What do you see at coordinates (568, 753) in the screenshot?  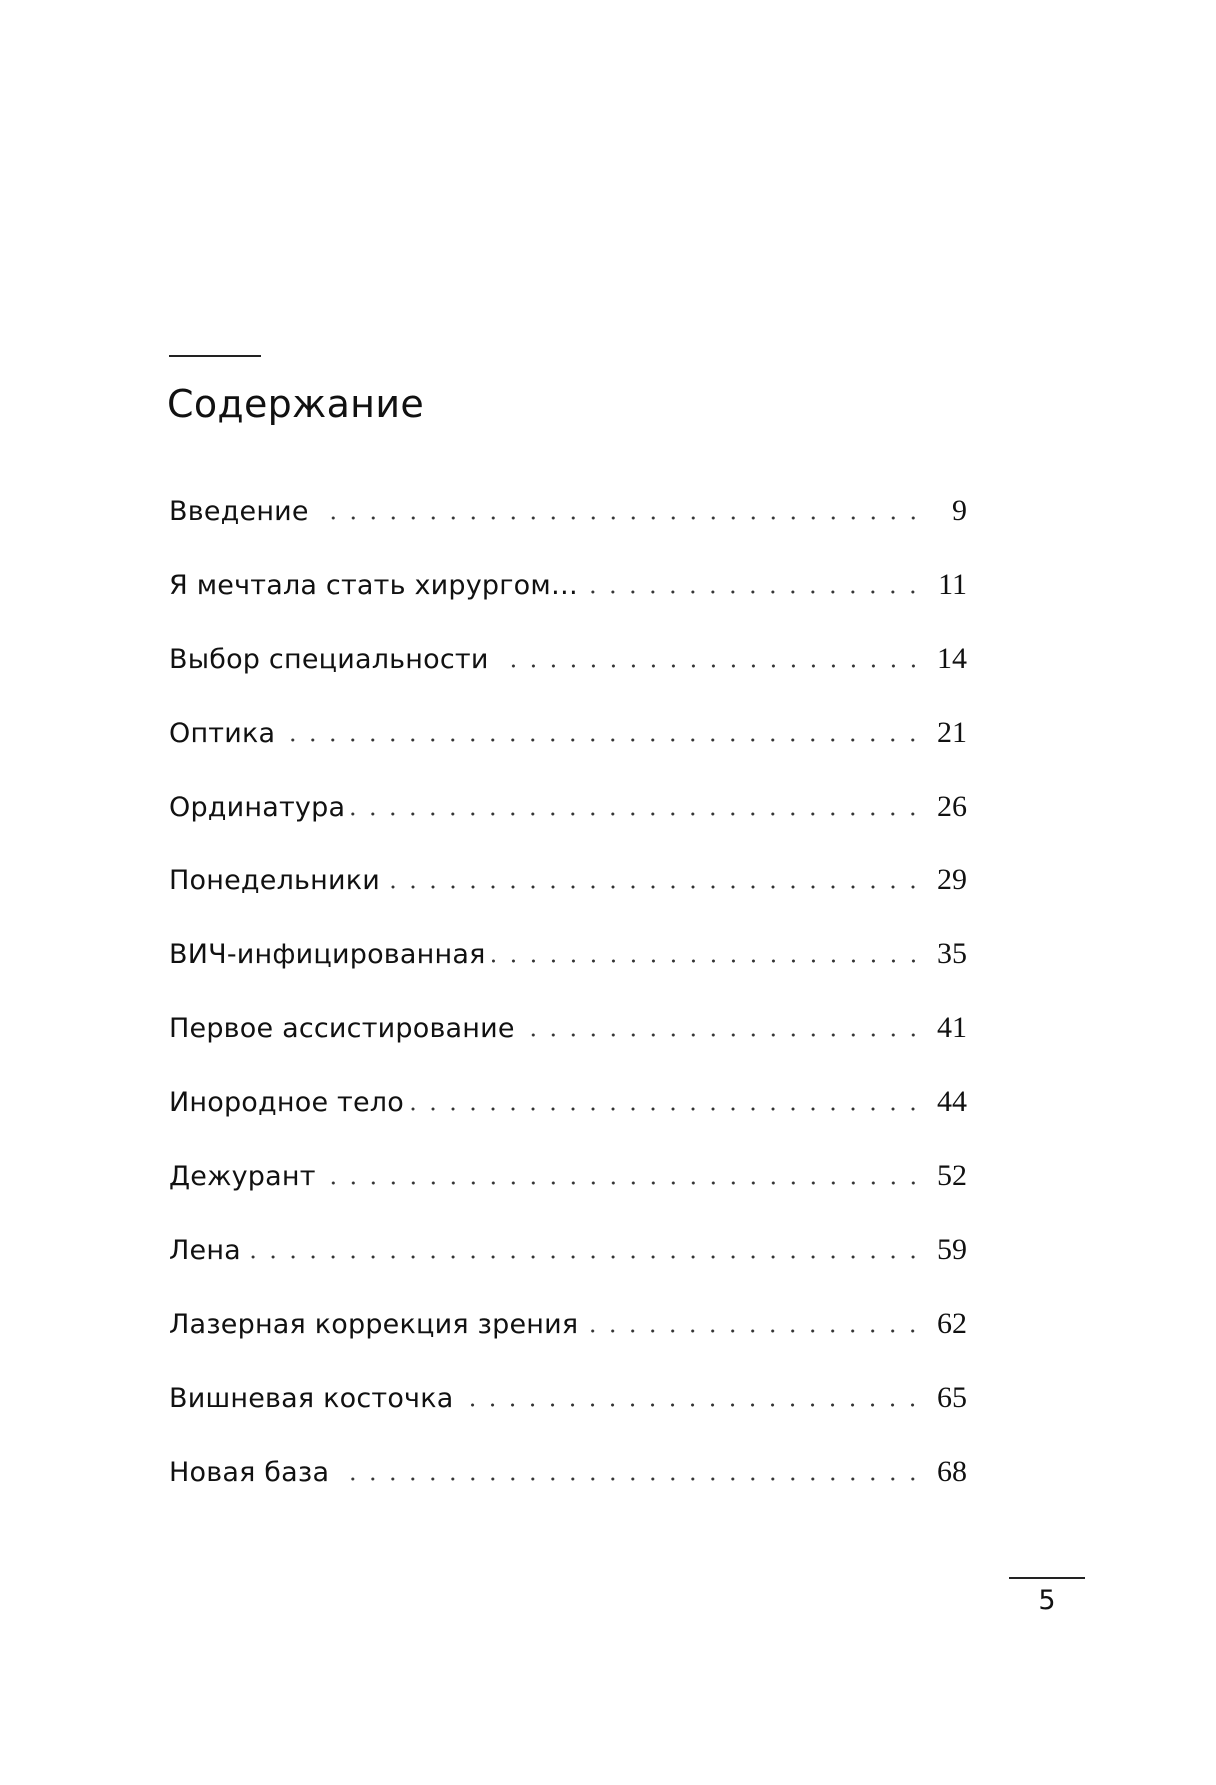 I see `toc-entry: Оптика 21` at bounding box center [568, 753].